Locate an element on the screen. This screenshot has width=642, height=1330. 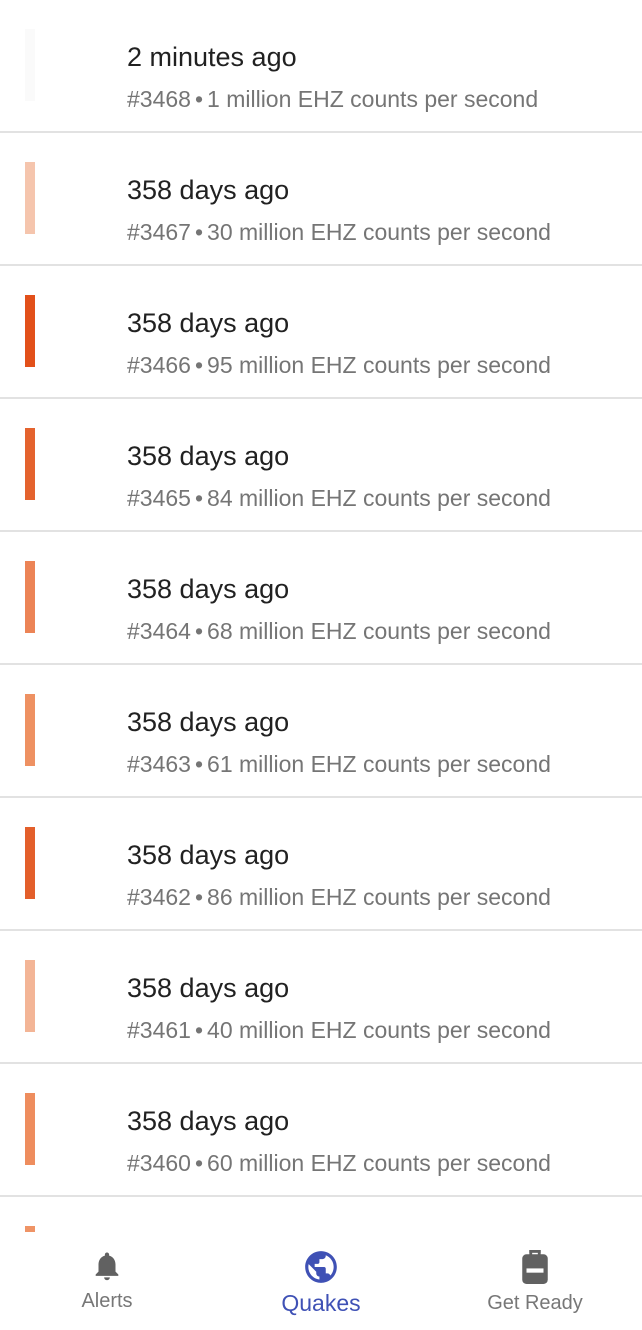
quake-details: #3460 • 60 million EHZ counts per second is located at coordinates (339, 1163).